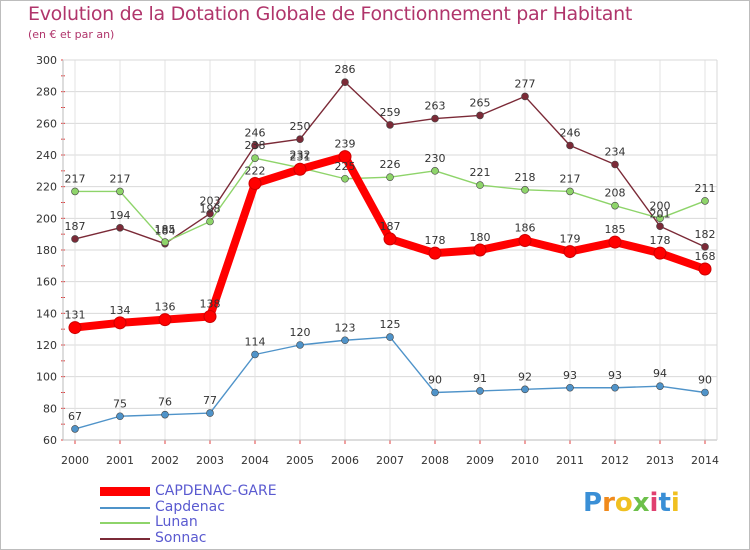  Describe the element at coordinates (390, 460) in the screenshot. I see `x-tick-label: 2007` at that location.